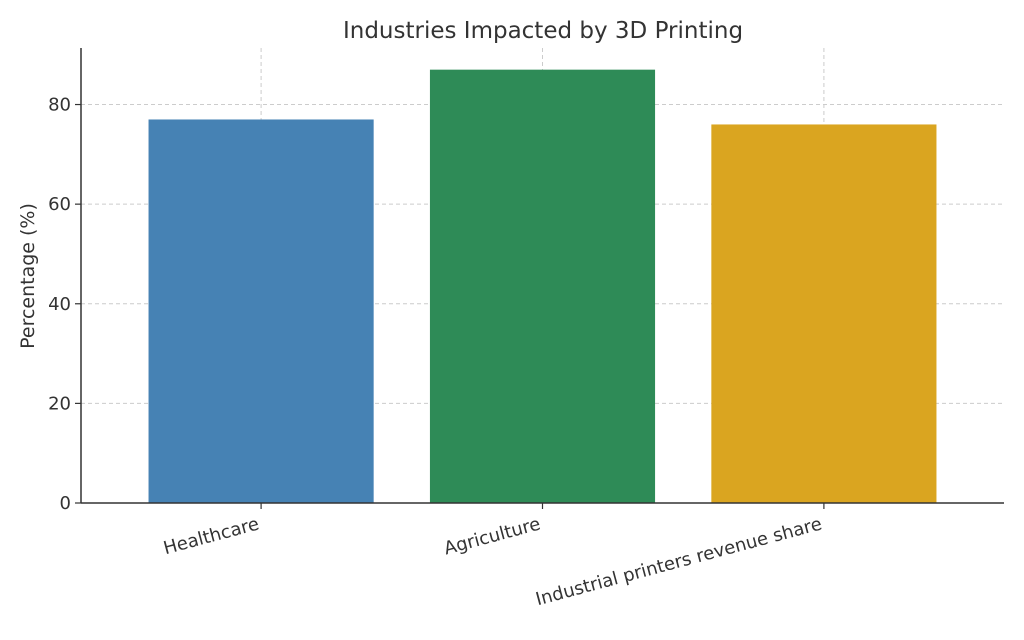  I want to click on y-tick-label: 40, so click(59, 304).